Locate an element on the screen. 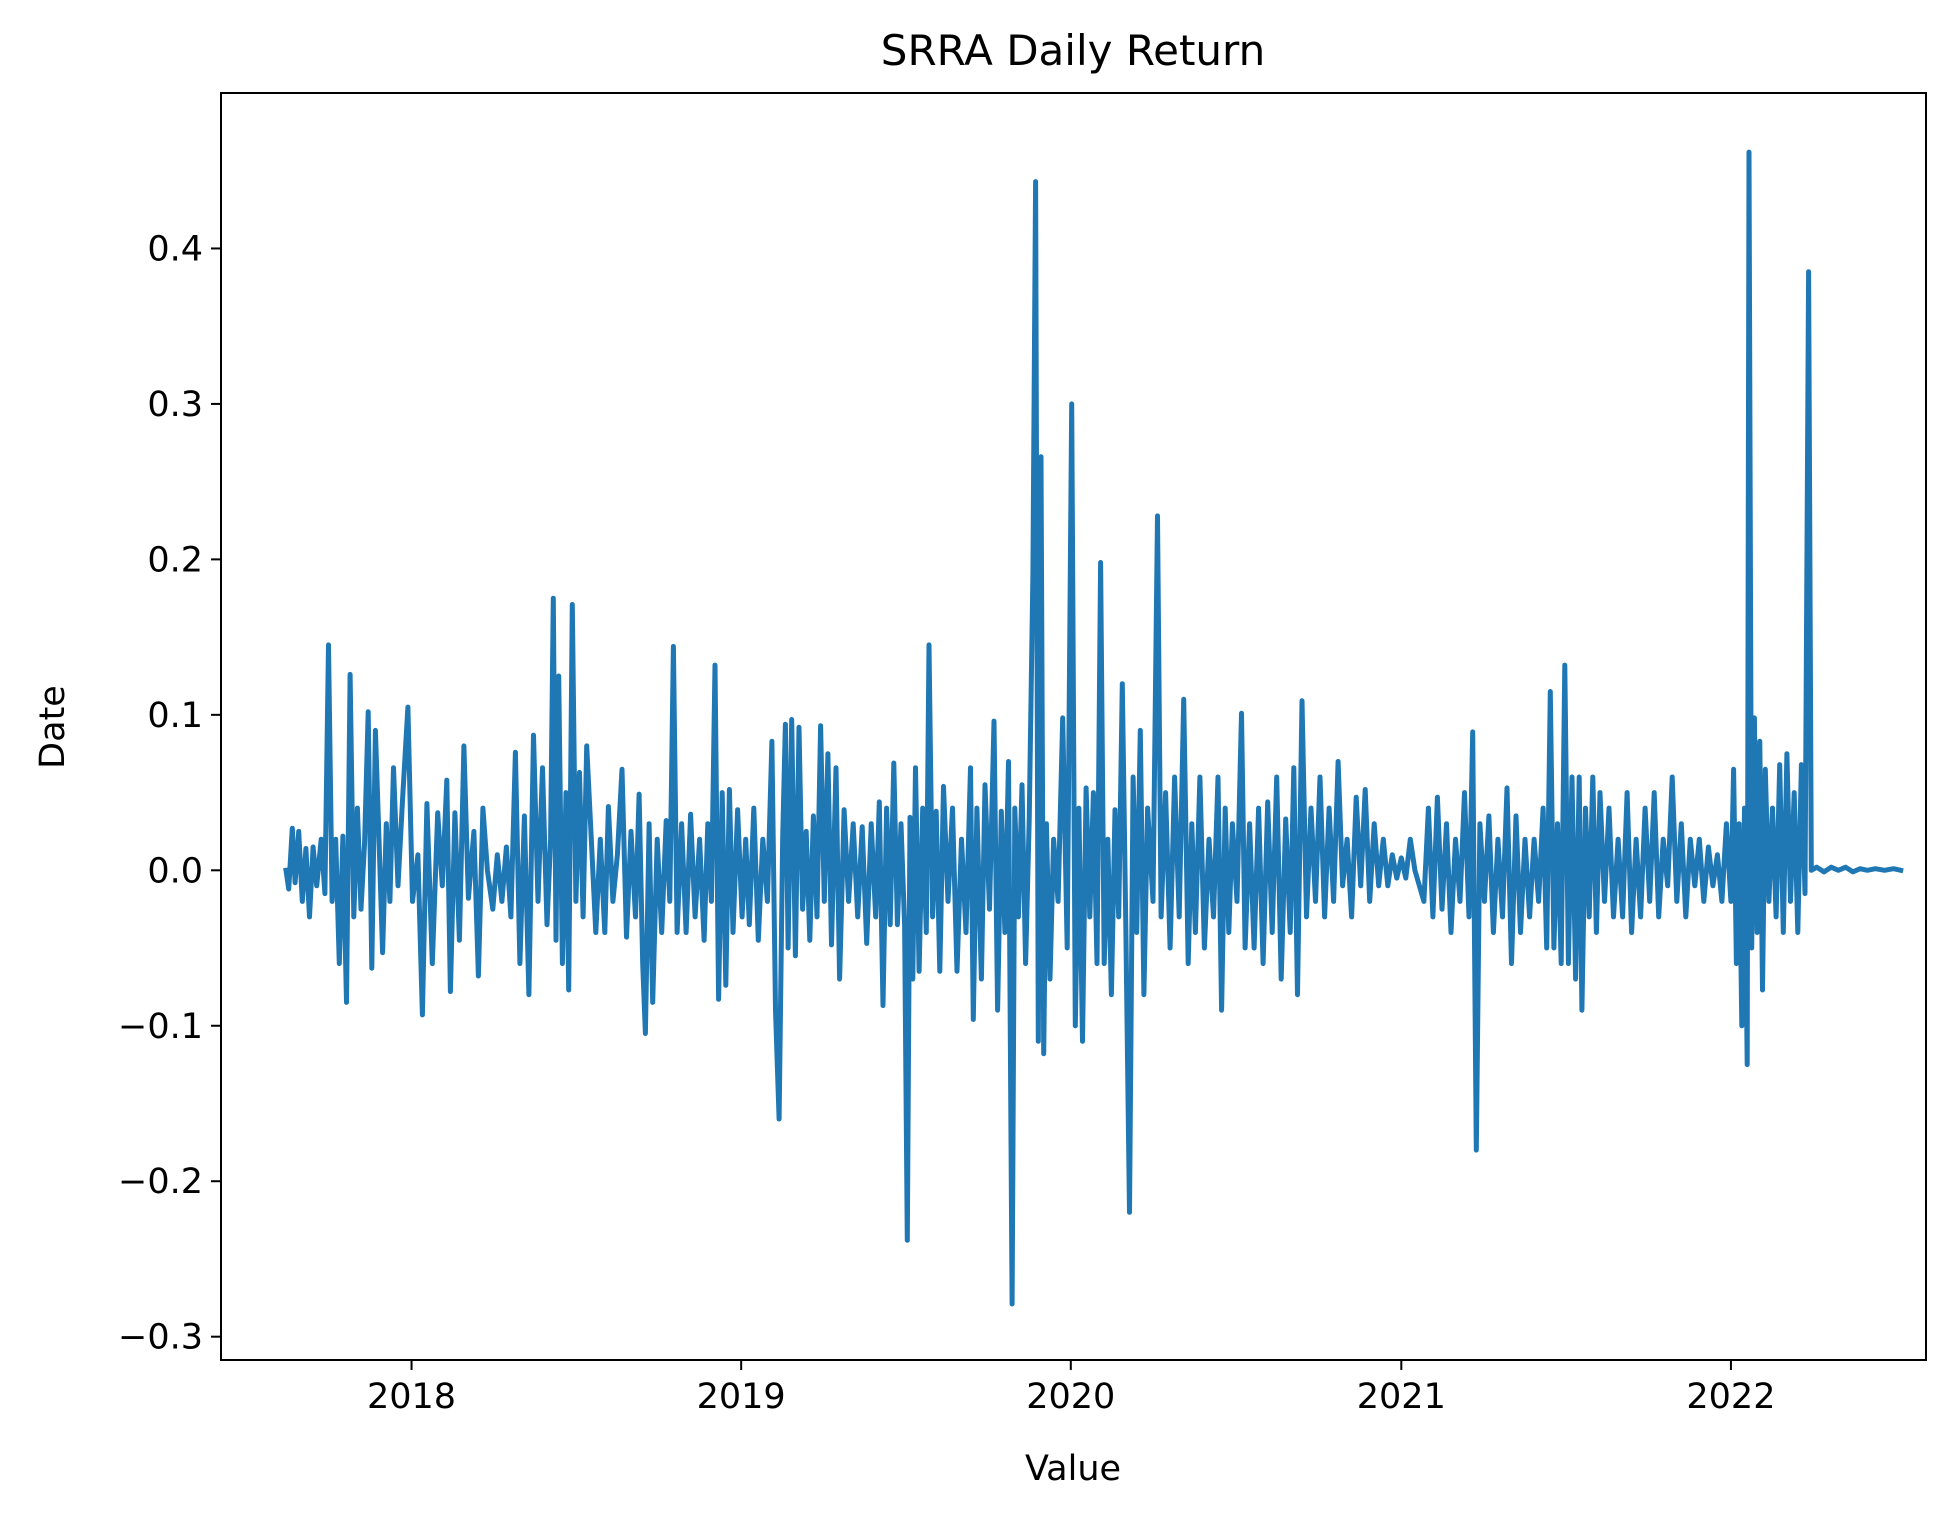 This screenshot has width=1950, height=1515. x-axis-title: Value is located at coordinates (1073, 1469).